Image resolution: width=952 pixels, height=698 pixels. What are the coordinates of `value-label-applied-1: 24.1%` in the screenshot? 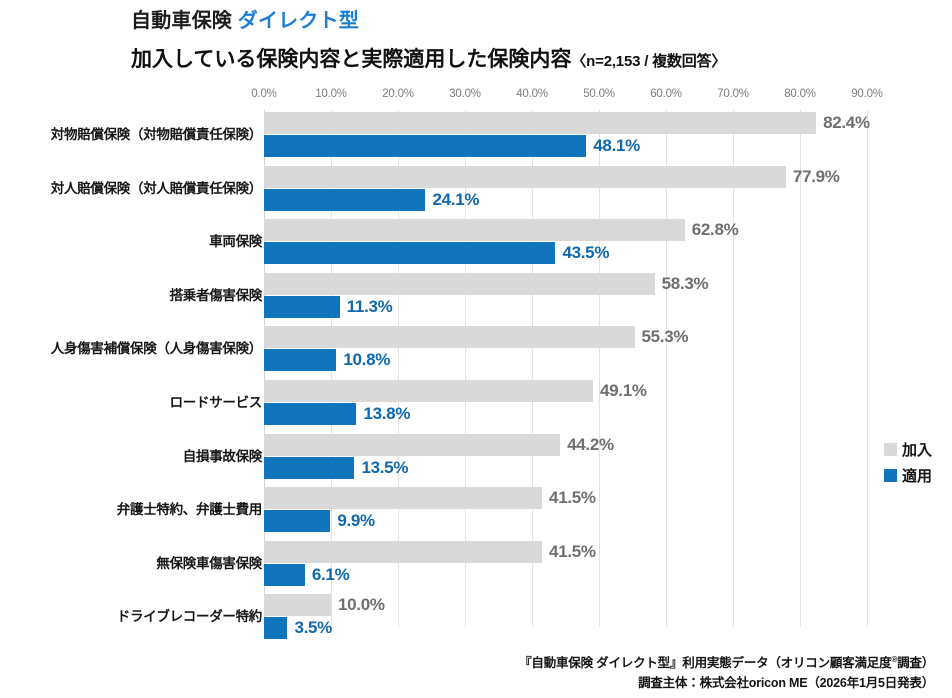 It's located at (456, 199).